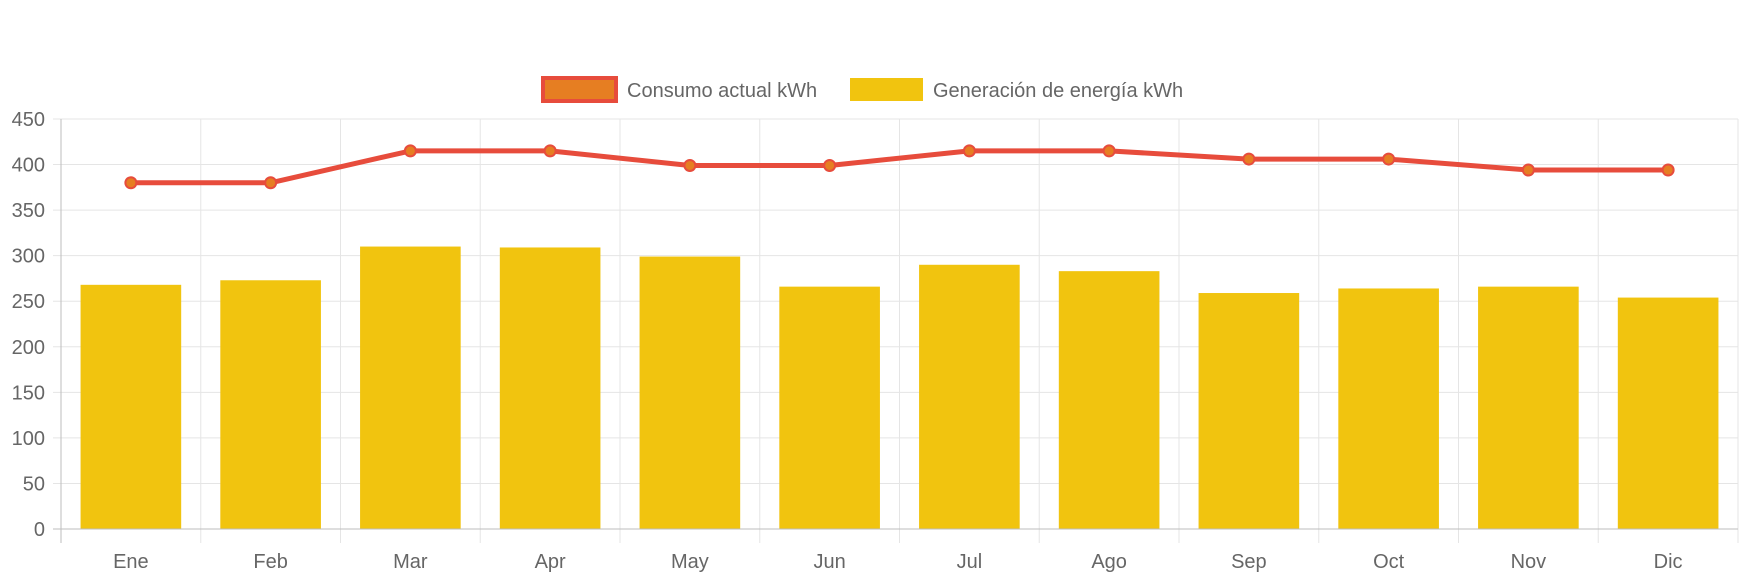  Describe the element at coordinates (1529, 562) in the screenshot. I see `x-tick-label: Nov` at that location.